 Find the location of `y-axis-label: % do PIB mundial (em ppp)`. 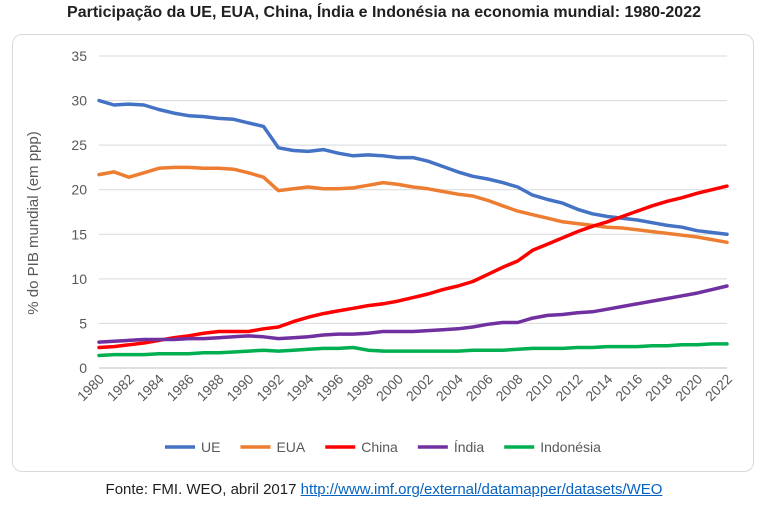

y-axis-label: % do PIB mundial (em ppp) is located at coordinates (33, 222).